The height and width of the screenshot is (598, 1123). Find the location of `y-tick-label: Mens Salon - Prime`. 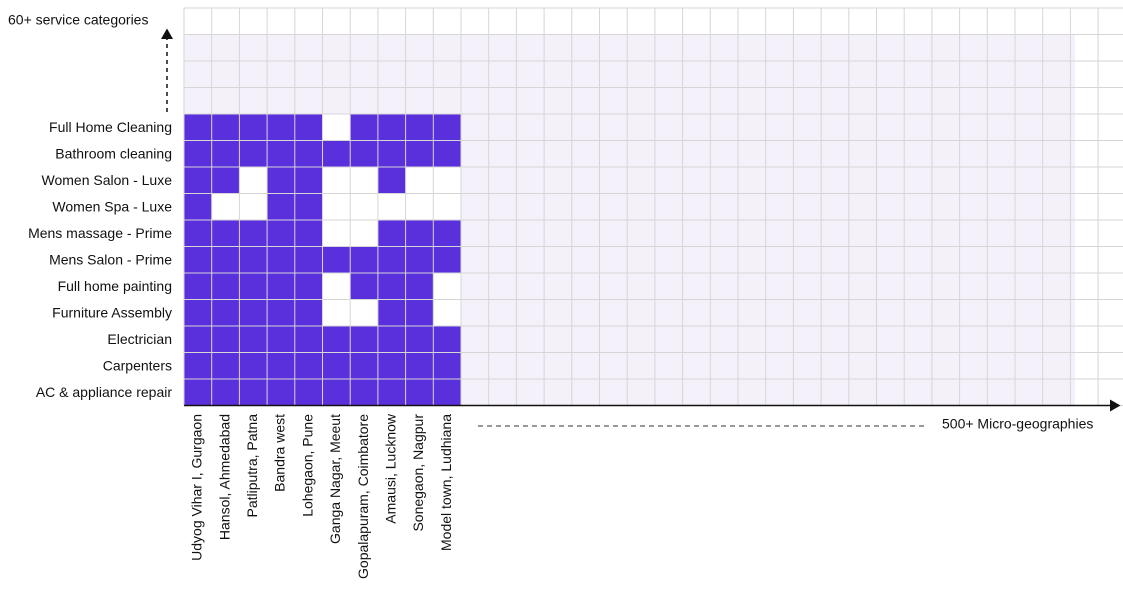

y-tick-label: Mens Salon - Prime is located at coordinates (110, 259).